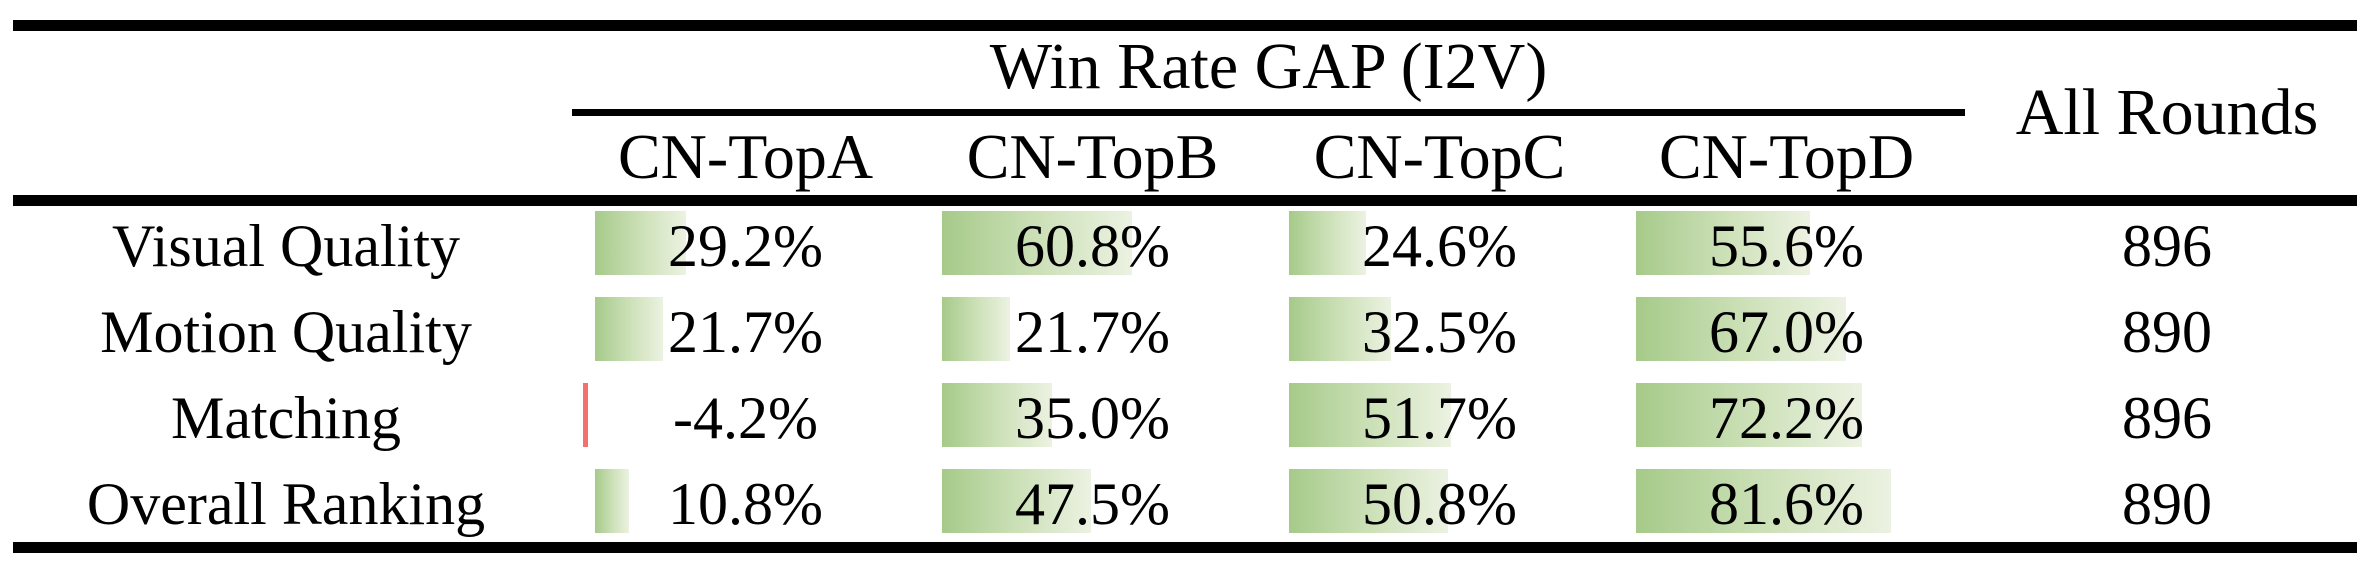  I want to click on win-rate-value: 51.7%, so click(1439, 418).